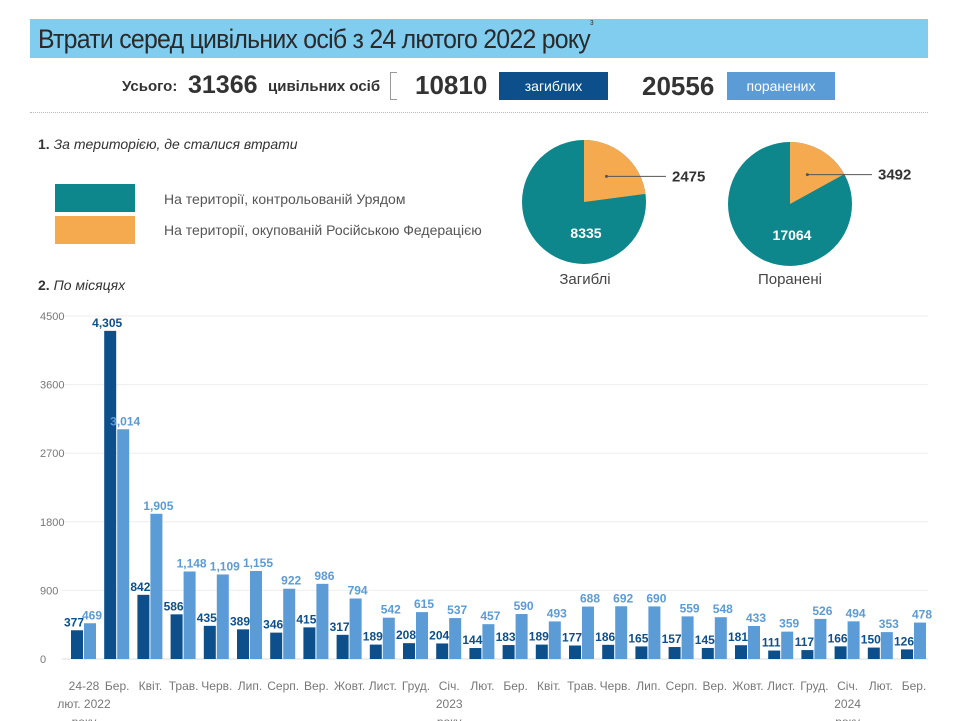  I want to click on section2-heading: 2. По місяцях, so click(82, 285).